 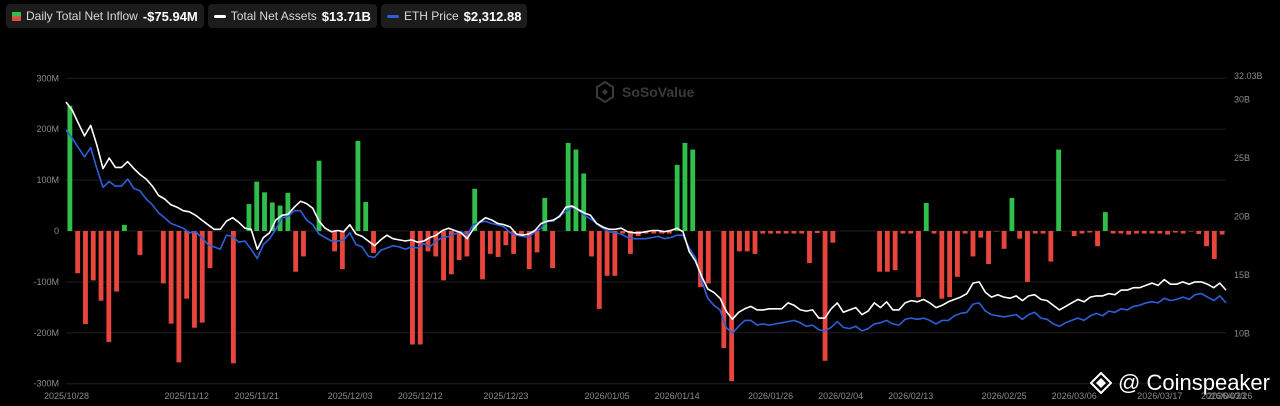 What do you see at coordinates (47, 180) in the screenshot?
I see `left-tick-label: 100M` at bounding box center [47, 180].